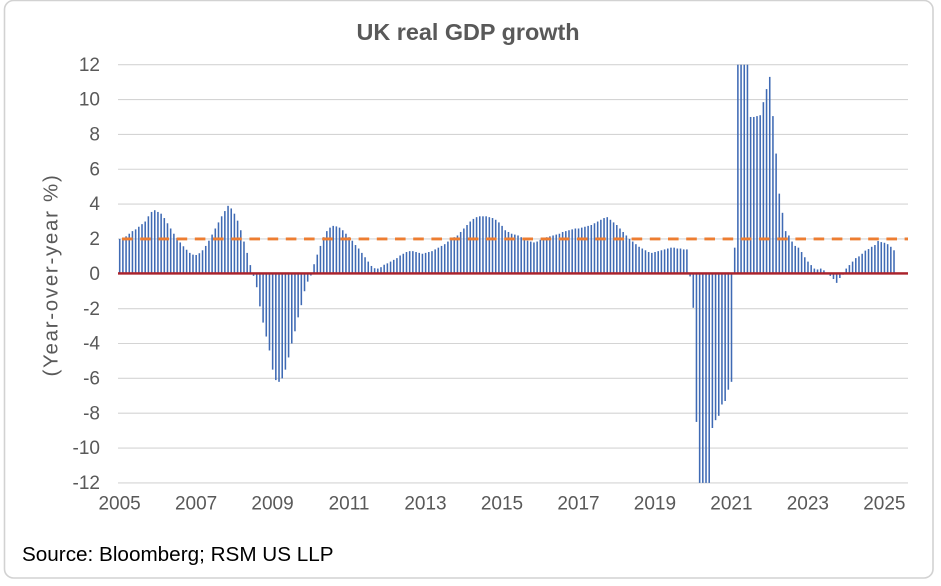  What do you see at coordinates (89, 65) in the screenshot?
I see `svg-text: 12` at bounding box center [89, 65].